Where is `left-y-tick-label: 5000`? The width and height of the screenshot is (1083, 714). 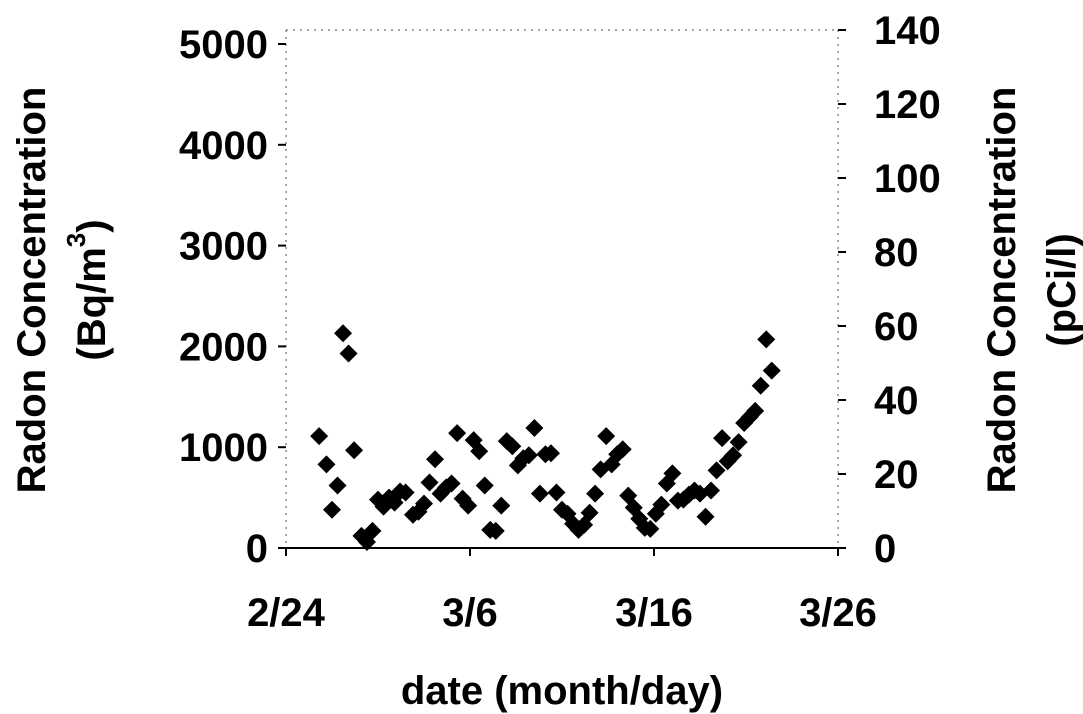
left-y-tick-label: 5000 is located at coordinates (223, 45).